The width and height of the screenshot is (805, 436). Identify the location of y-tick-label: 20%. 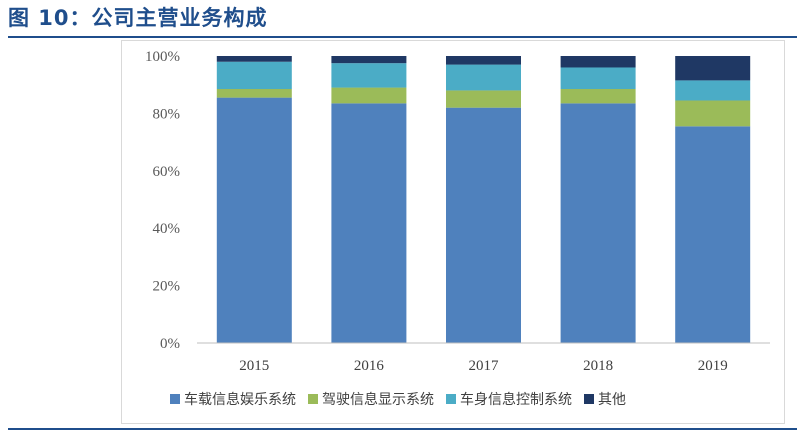
(167, 287).